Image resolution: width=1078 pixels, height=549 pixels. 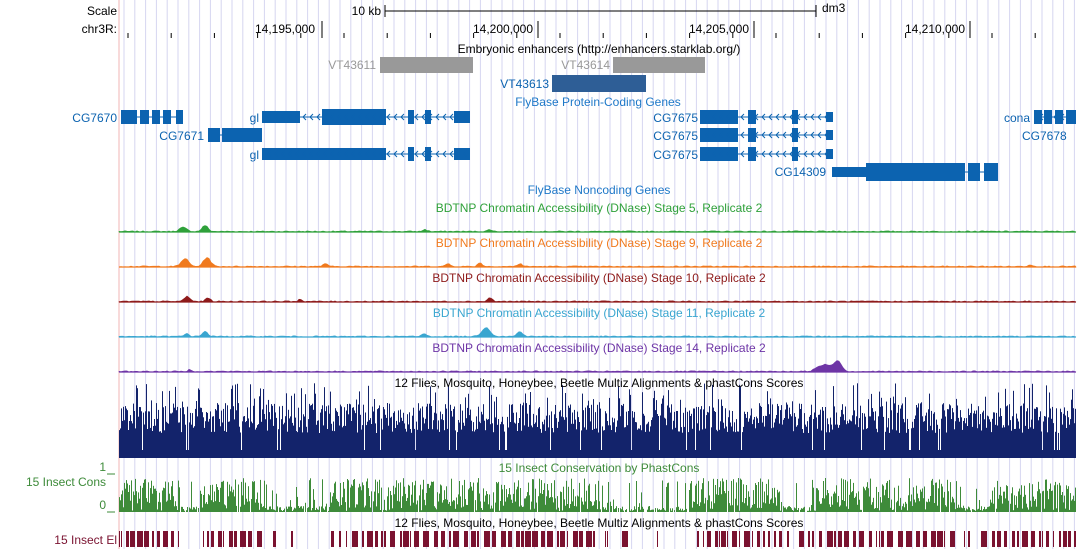 I want to click on gene-label-cg7670: CG7670, so click(x=94, y=118).